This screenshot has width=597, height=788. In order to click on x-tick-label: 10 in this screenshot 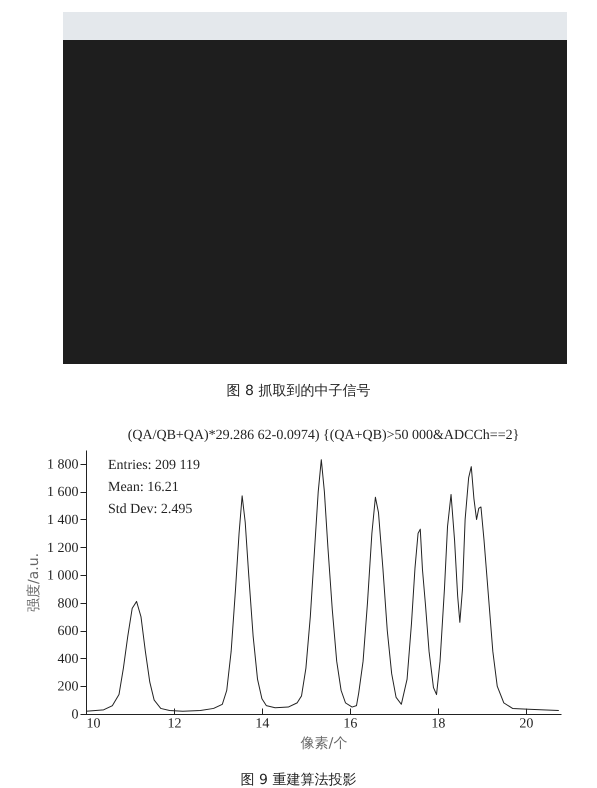, I will do `click(93, 724)`.